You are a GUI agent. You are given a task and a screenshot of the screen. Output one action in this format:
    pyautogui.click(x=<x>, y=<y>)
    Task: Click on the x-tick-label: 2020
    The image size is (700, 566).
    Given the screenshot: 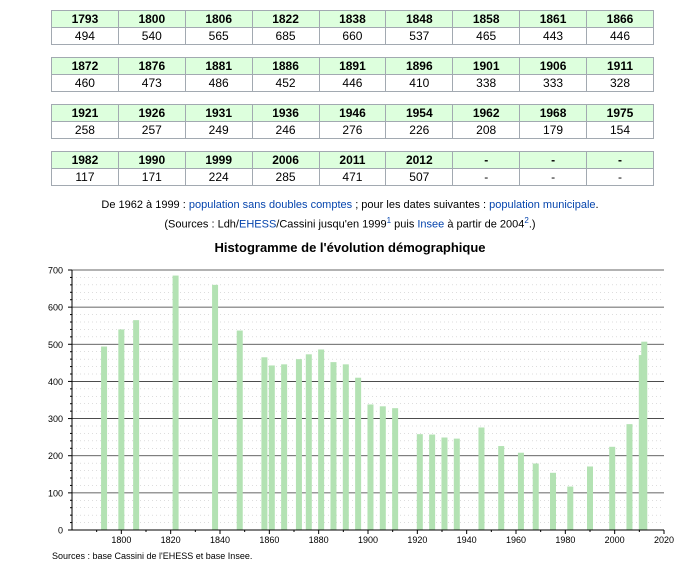 What is the action you would take?
    pyautogui.click(x=664, y=540)
    